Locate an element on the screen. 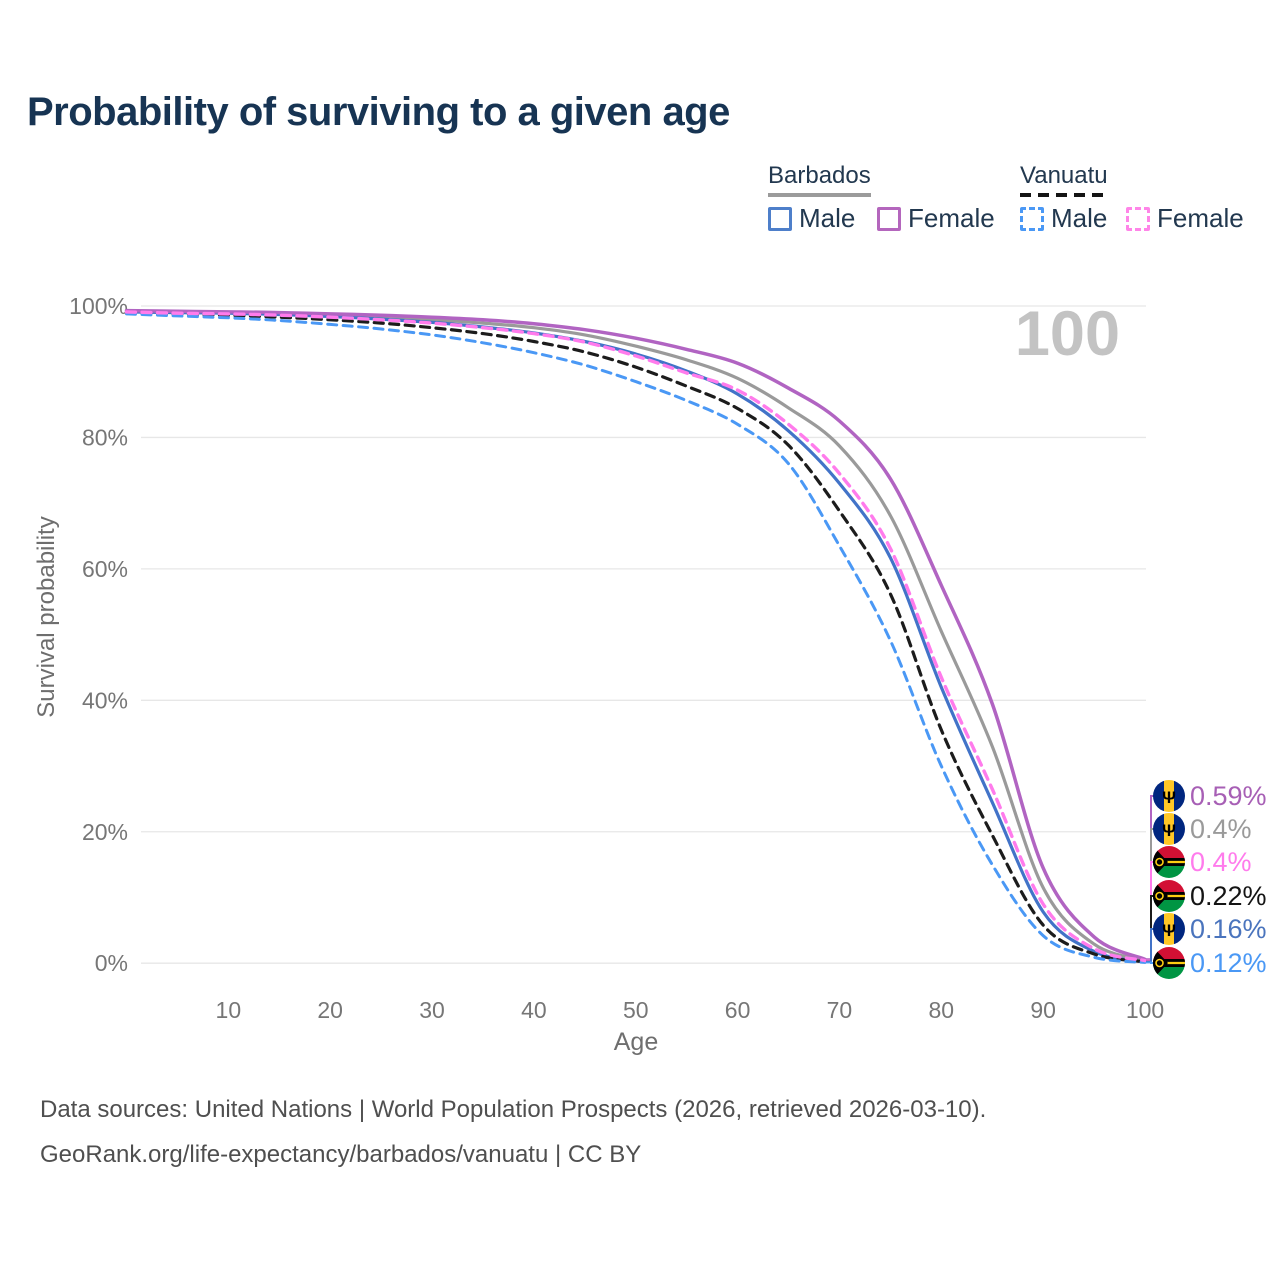  y-tick-label: 0% is located at coordinates (111, 963).